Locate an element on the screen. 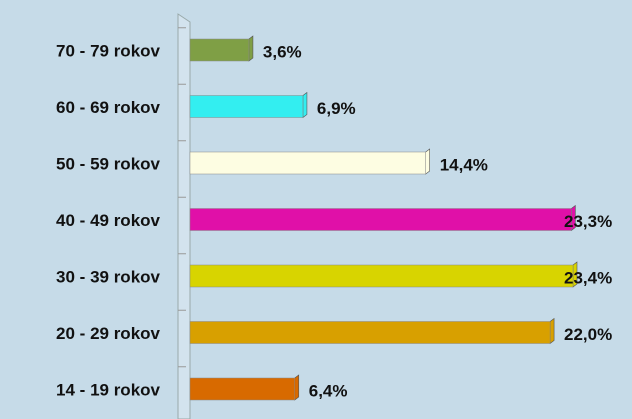  data-label: 6,9% is located at coordinates (336, 108).